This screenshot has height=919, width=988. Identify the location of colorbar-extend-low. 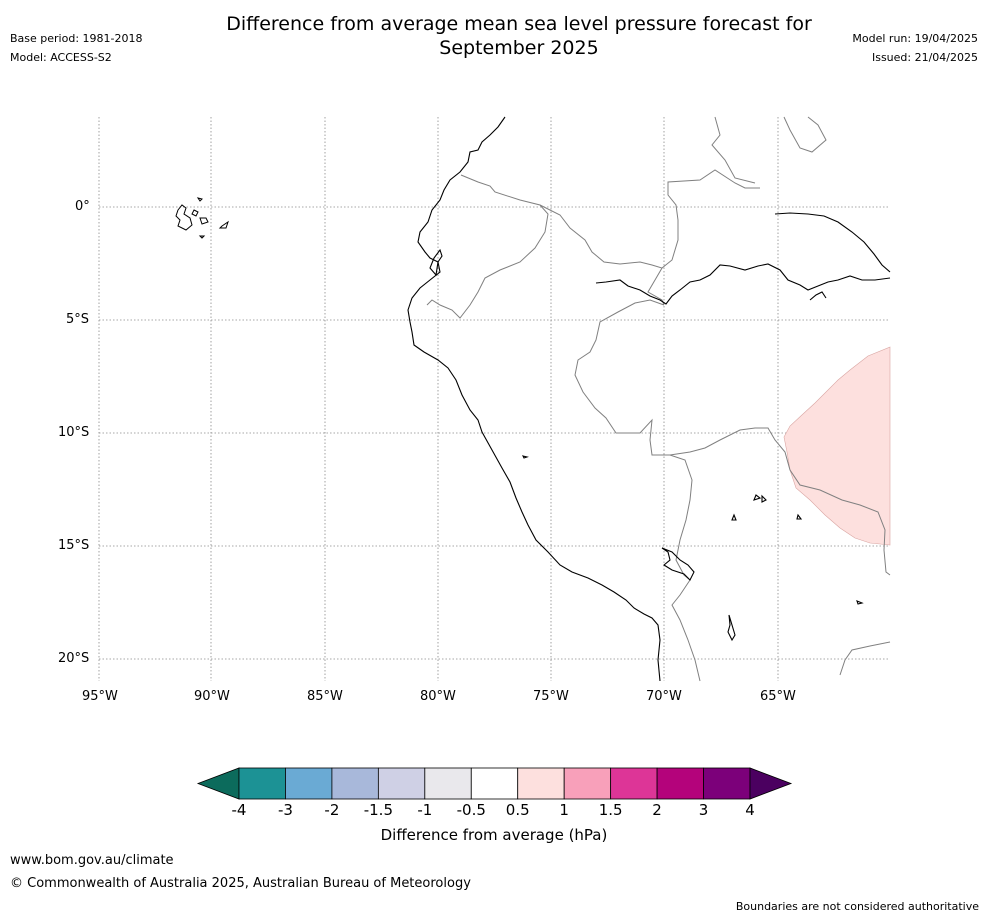
(218, 783).